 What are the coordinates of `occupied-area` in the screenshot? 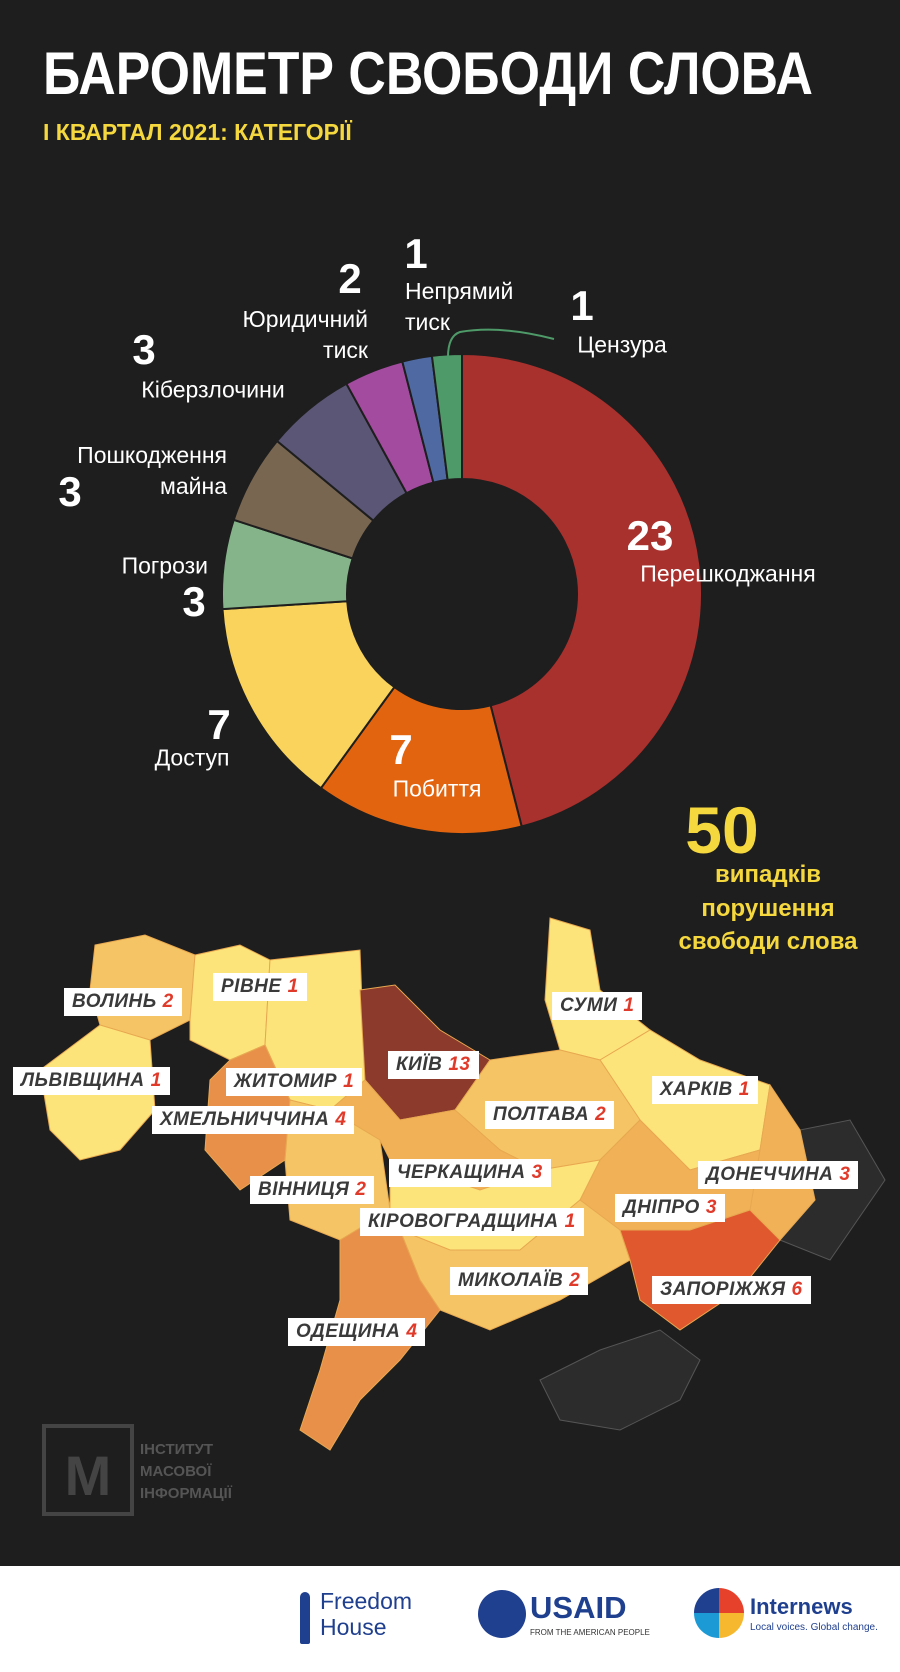 It's located at (620, 1380).